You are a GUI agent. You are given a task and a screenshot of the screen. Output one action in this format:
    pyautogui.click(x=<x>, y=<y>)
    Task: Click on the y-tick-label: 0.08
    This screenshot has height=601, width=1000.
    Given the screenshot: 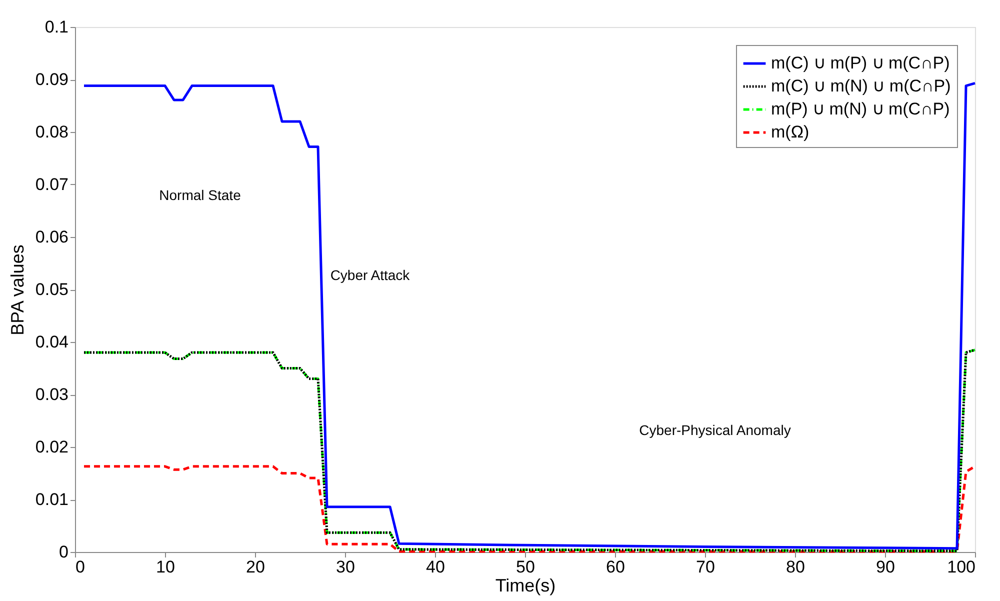 What is the action you would take?
    pyautogui.click(x=51, y=132)
    